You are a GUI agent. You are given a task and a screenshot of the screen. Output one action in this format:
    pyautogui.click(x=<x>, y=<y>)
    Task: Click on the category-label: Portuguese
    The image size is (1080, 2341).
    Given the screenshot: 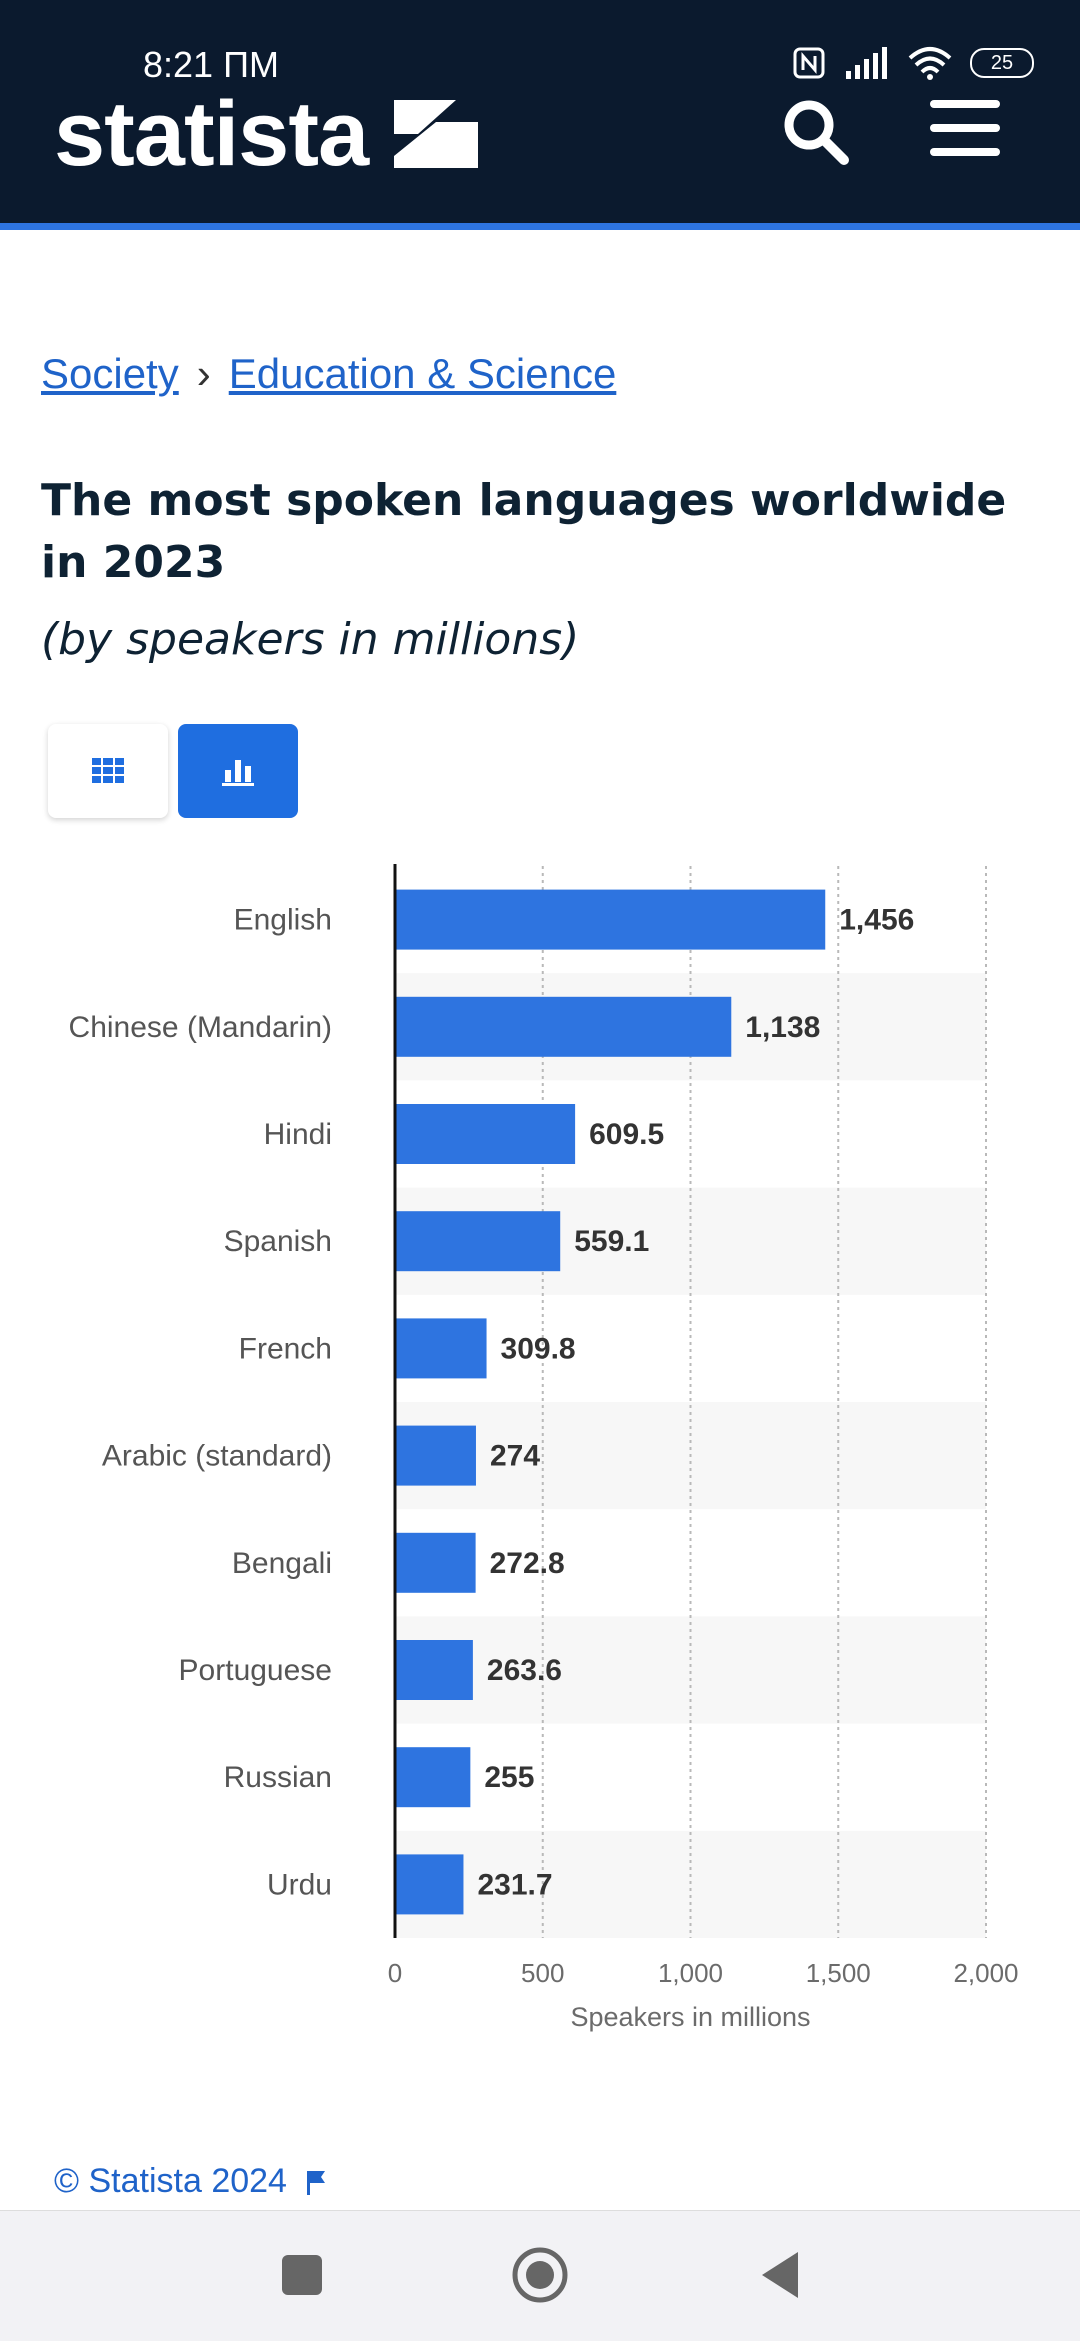 What is the action you would take?
    pyautogui.click(x=255, y=1670)
    